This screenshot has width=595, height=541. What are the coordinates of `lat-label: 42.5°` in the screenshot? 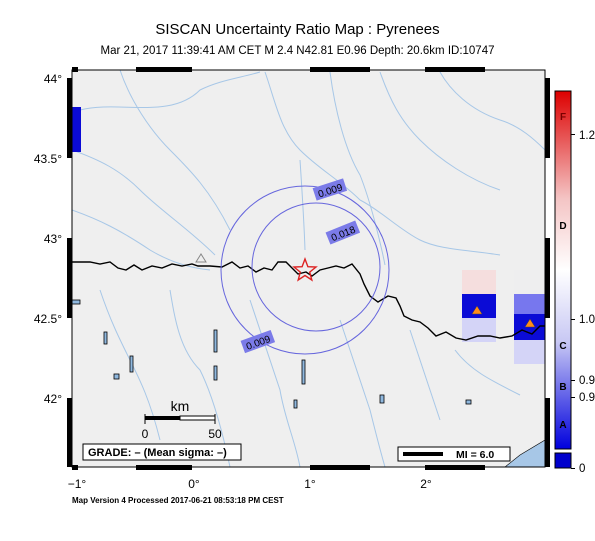 It's located at (48, 319).